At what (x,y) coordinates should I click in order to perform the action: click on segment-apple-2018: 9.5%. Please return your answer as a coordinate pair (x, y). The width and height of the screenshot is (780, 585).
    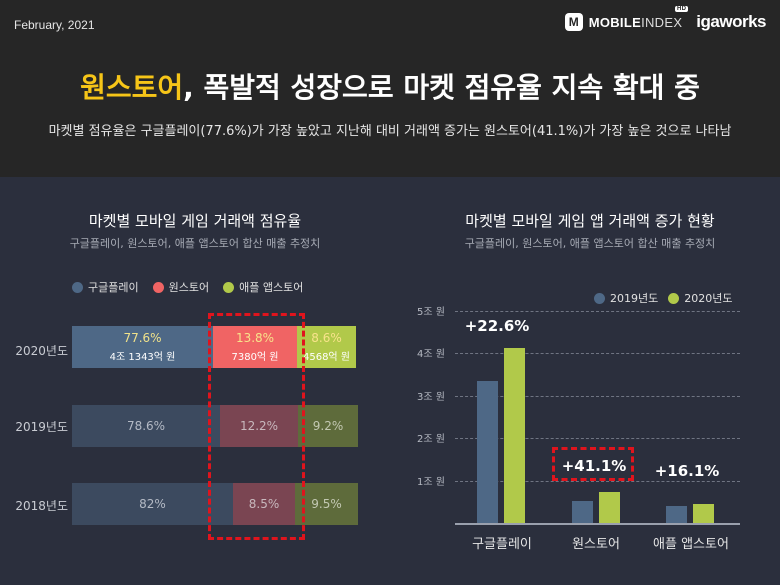
    Looking at the image, I should click on (326, 504).